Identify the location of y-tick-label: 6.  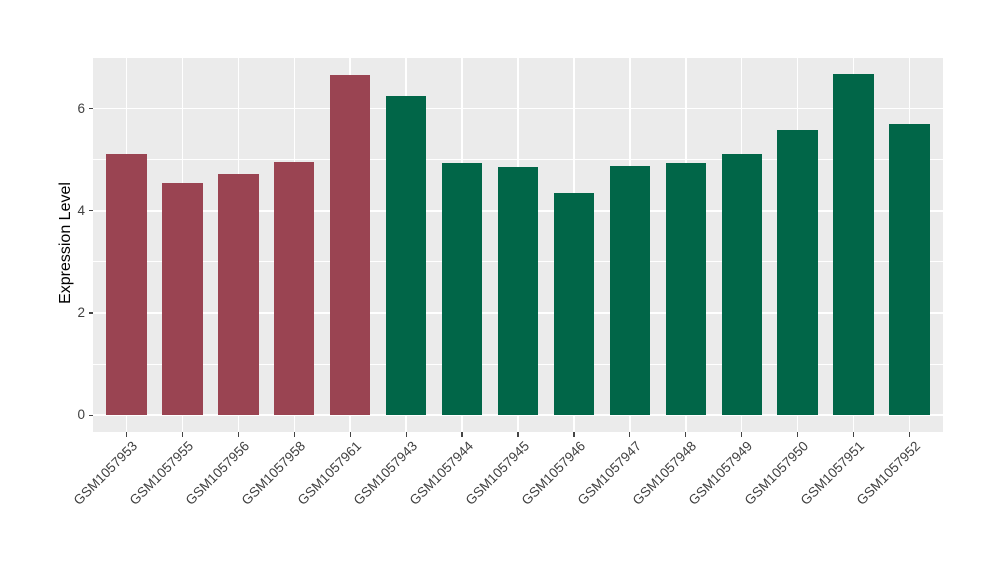
(81, 108).